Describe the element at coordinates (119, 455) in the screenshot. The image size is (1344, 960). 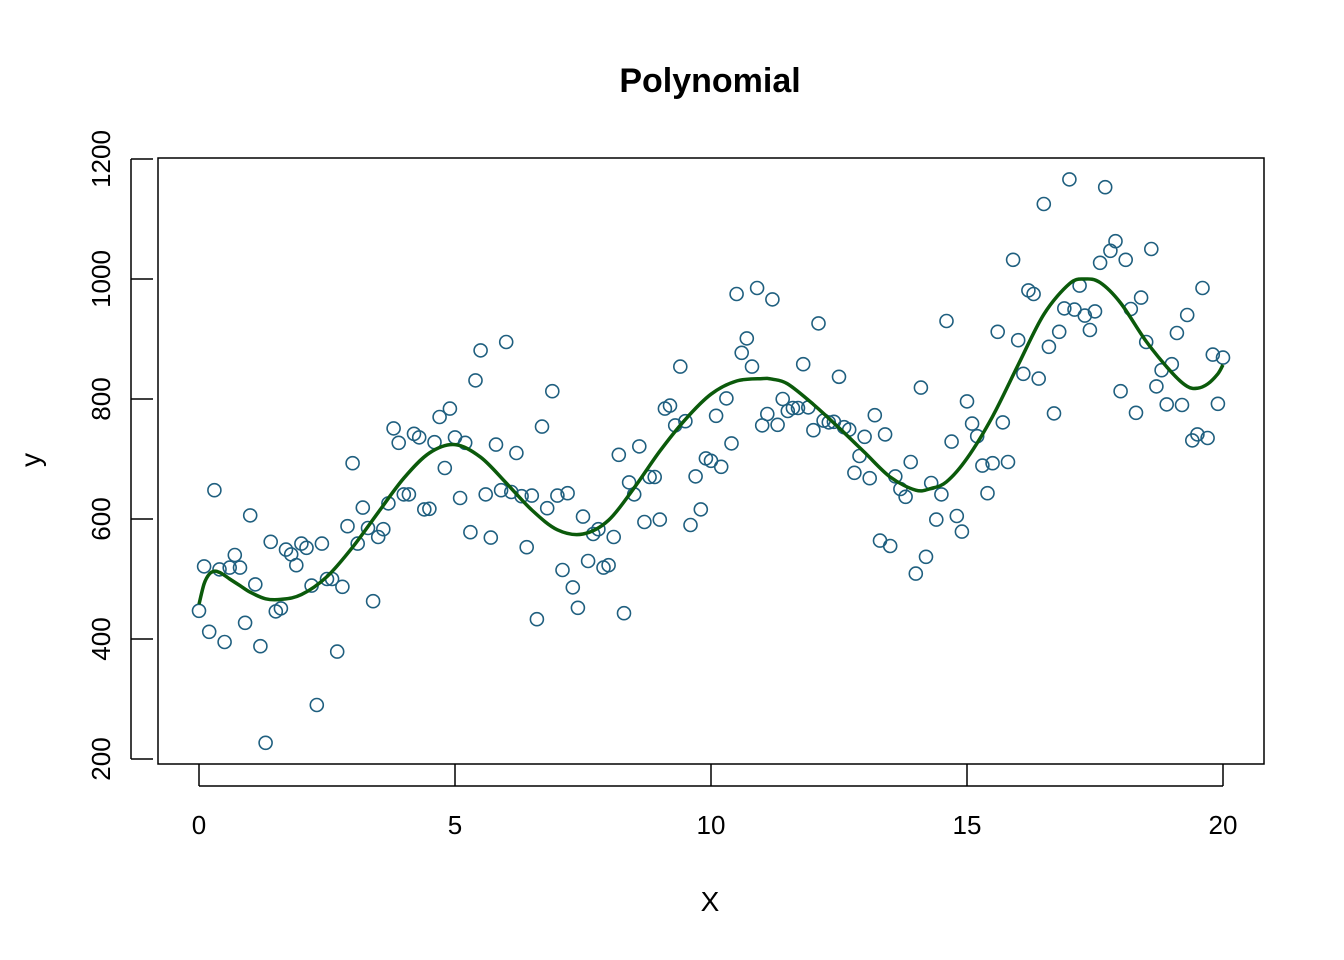
I see `y-axis: 200 400 600 800 1000 1200` at that location.